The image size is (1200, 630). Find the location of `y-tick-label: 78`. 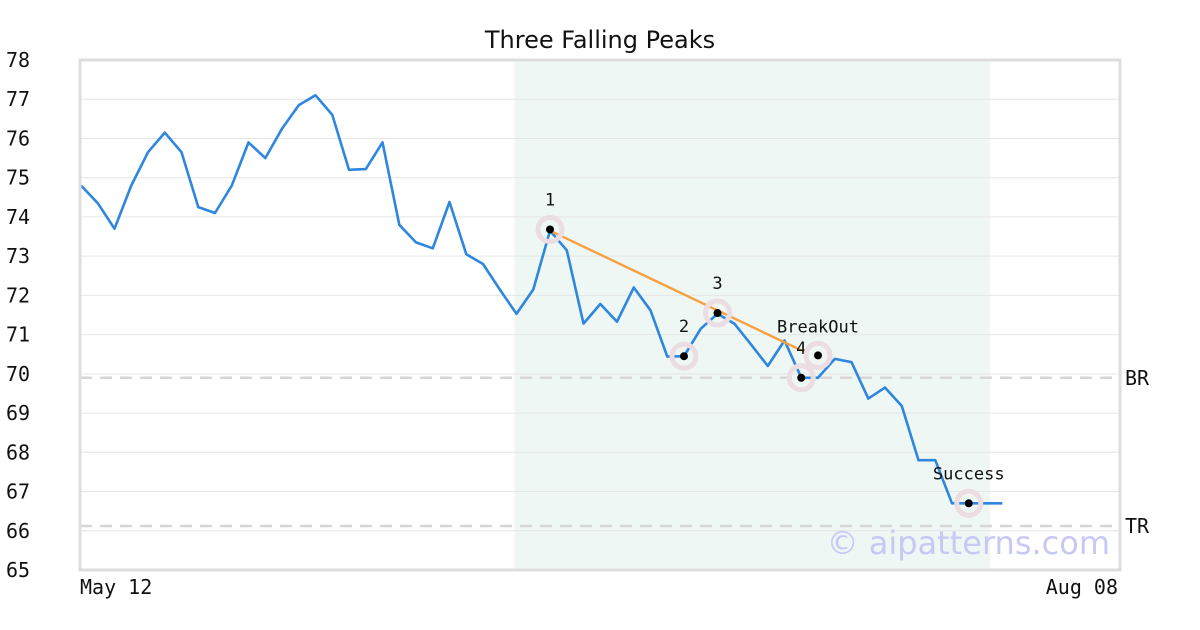

y-tick-label: 78 is located at coordinates (18, 60).